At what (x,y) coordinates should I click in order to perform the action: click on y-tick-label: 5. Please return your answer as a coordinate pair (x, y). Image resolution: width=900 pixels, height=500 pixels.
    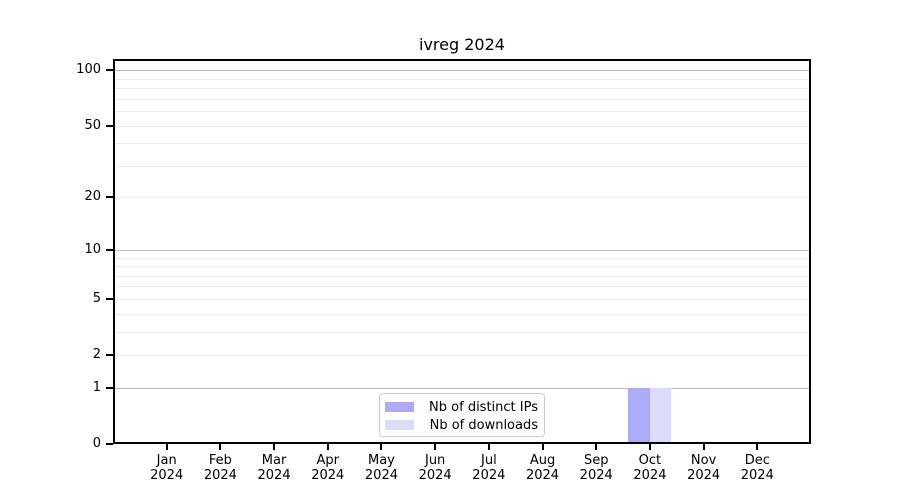
    Looking at the image, I should click on (96, 298).